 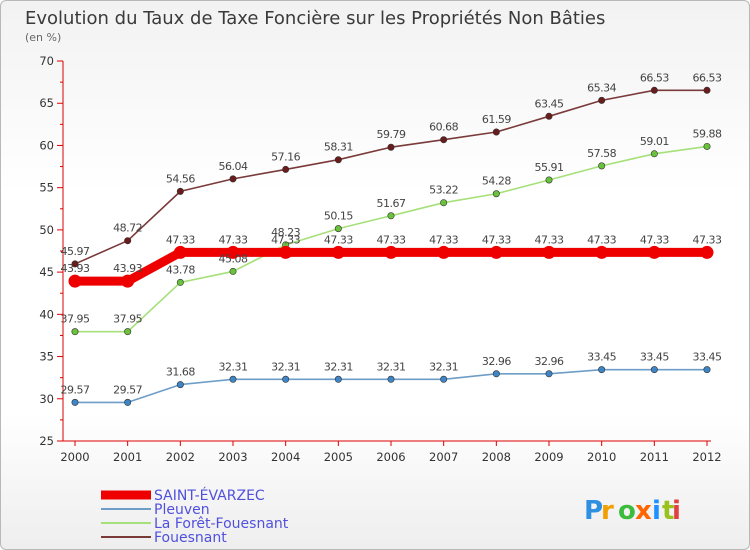 What do you see at coordinates (285, 232) in the screenshot?
I see `data-label: 48.23` at bounding box center [285, 232].